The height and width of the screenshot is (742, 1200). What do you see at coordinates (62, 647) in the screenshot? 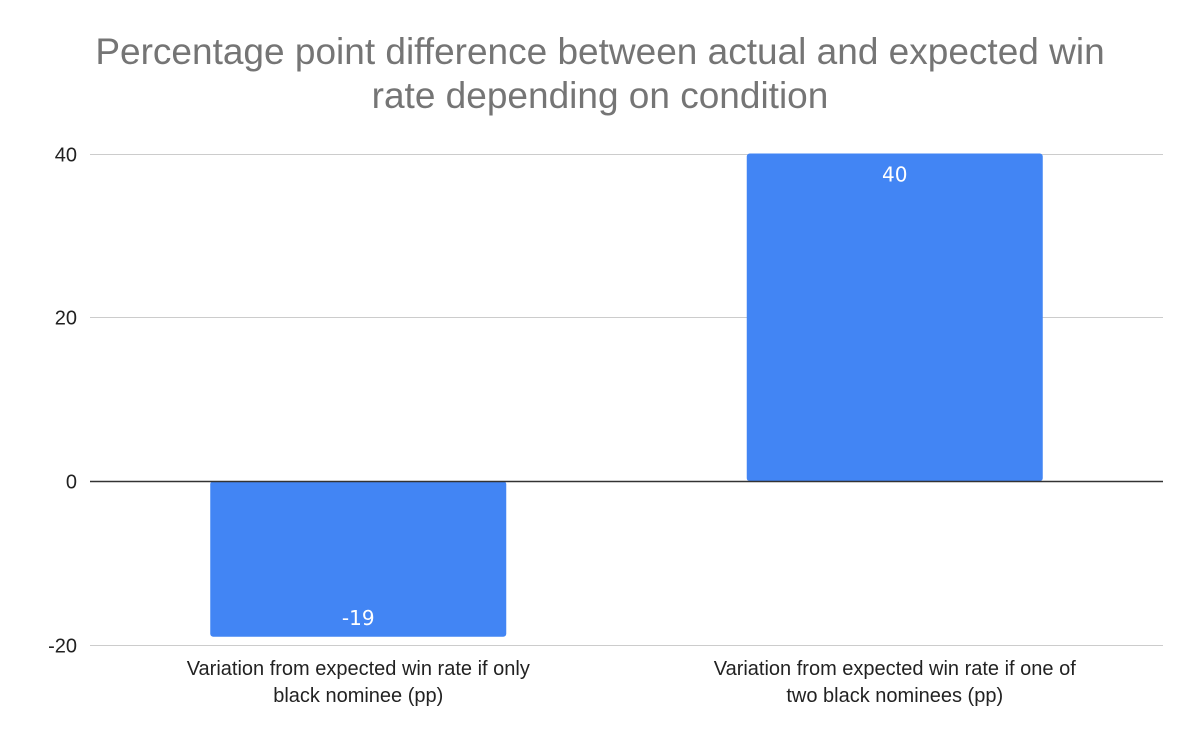
I see `y-tick-label: -20` at bounding box center [62, 647].